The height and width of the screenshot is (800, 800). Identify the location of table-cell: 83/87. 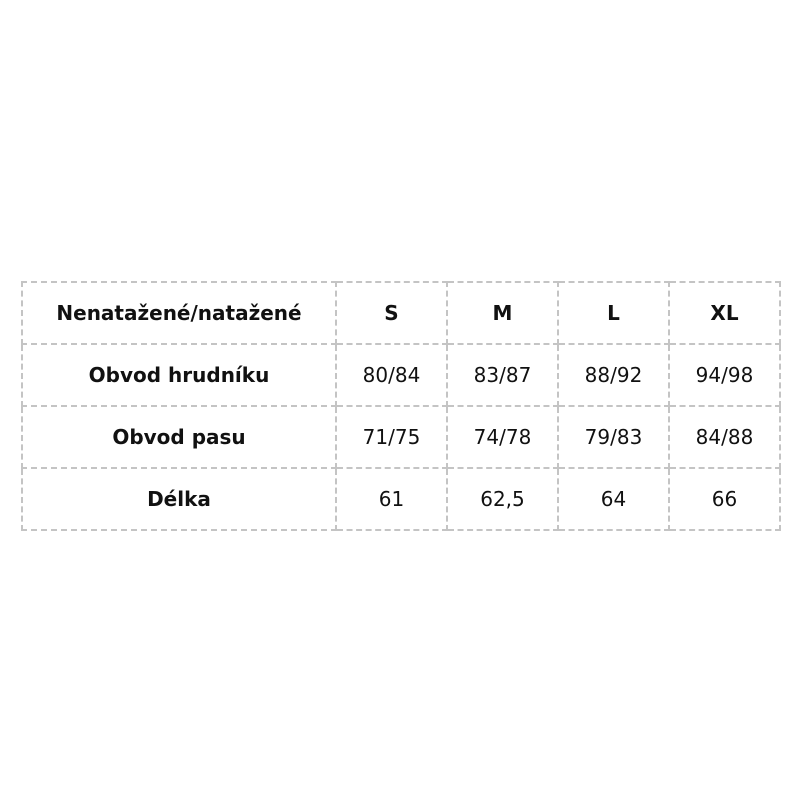
(502, 375).